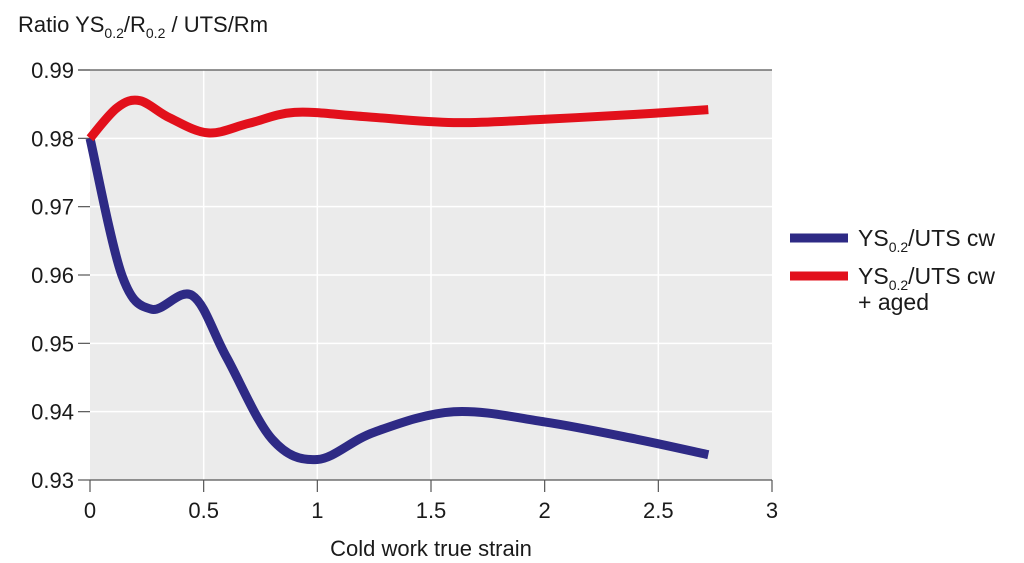 This screenshot has width=1024, height=563. I want to click on x-tick-labels: 0 0.5 1 1.5 2 2.5 3, so click(431, 510).